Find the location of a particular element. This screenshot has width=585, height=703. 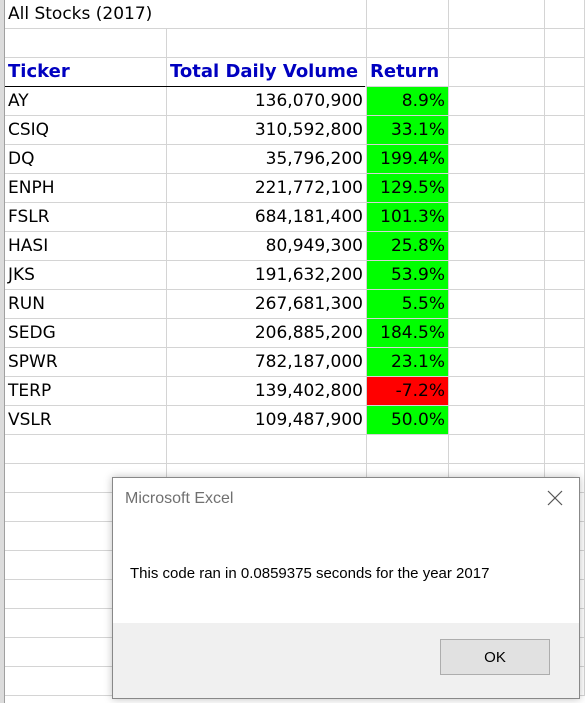

return-cell: 184.5% is located at coordinates (408, 333).